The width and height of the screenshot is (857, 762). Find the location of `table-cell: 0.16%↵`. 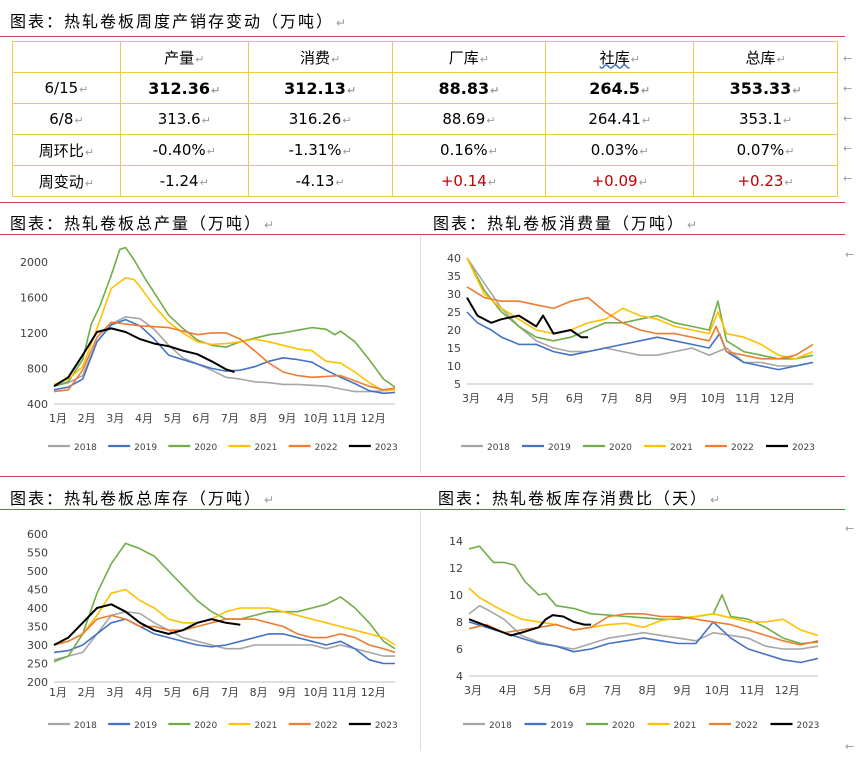

table-cell: 0.16%↵ is located at coordinates (469, 150).